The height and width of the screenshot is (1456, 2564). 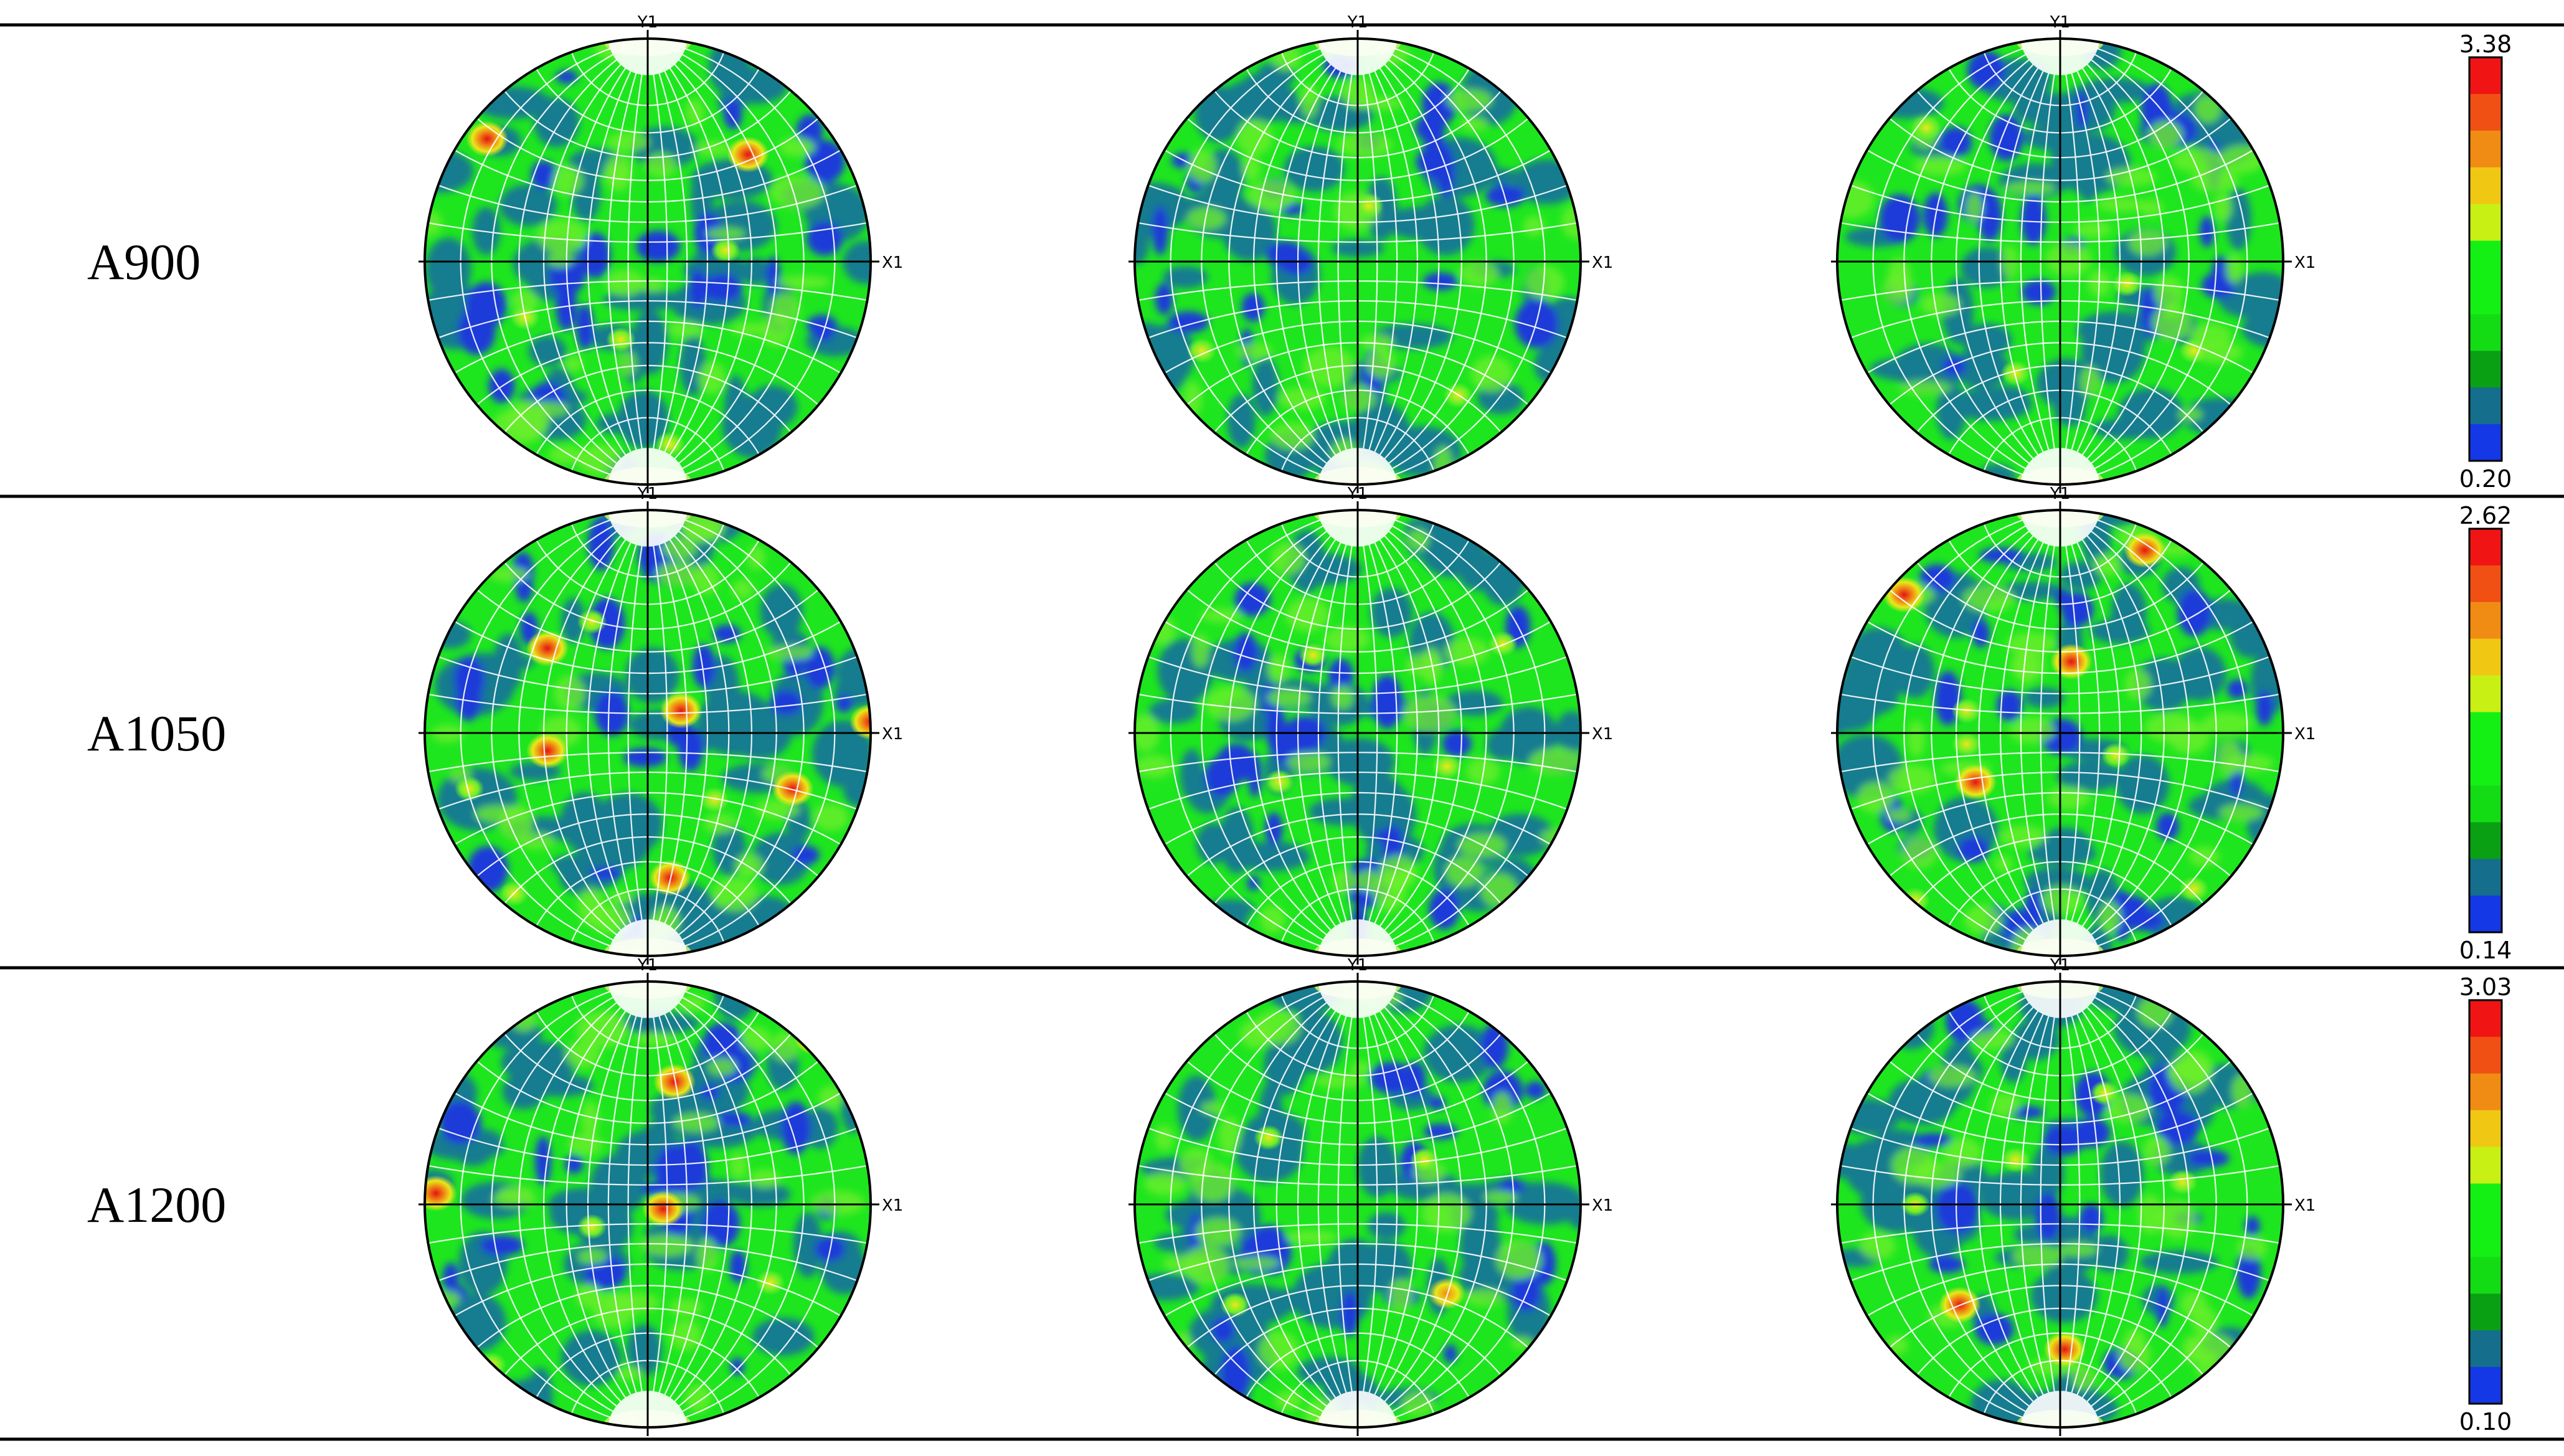 What do you see at coordinates (2485, 45) in the screenshot?
I see `colorbar-max-label: 3.38` at bounding box center [2485, 45].